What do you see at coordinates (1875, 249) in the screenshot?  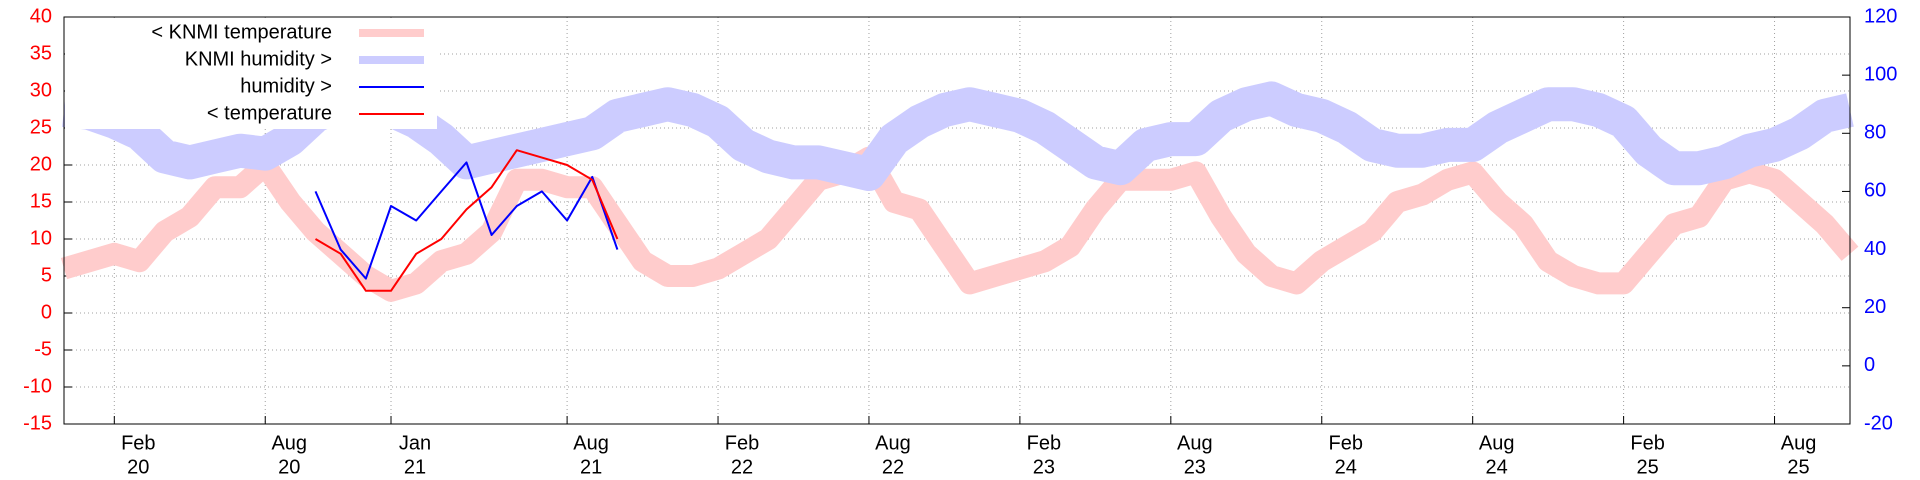 I see `y2-tick-label: 40` at bounding box center [1875, 249].